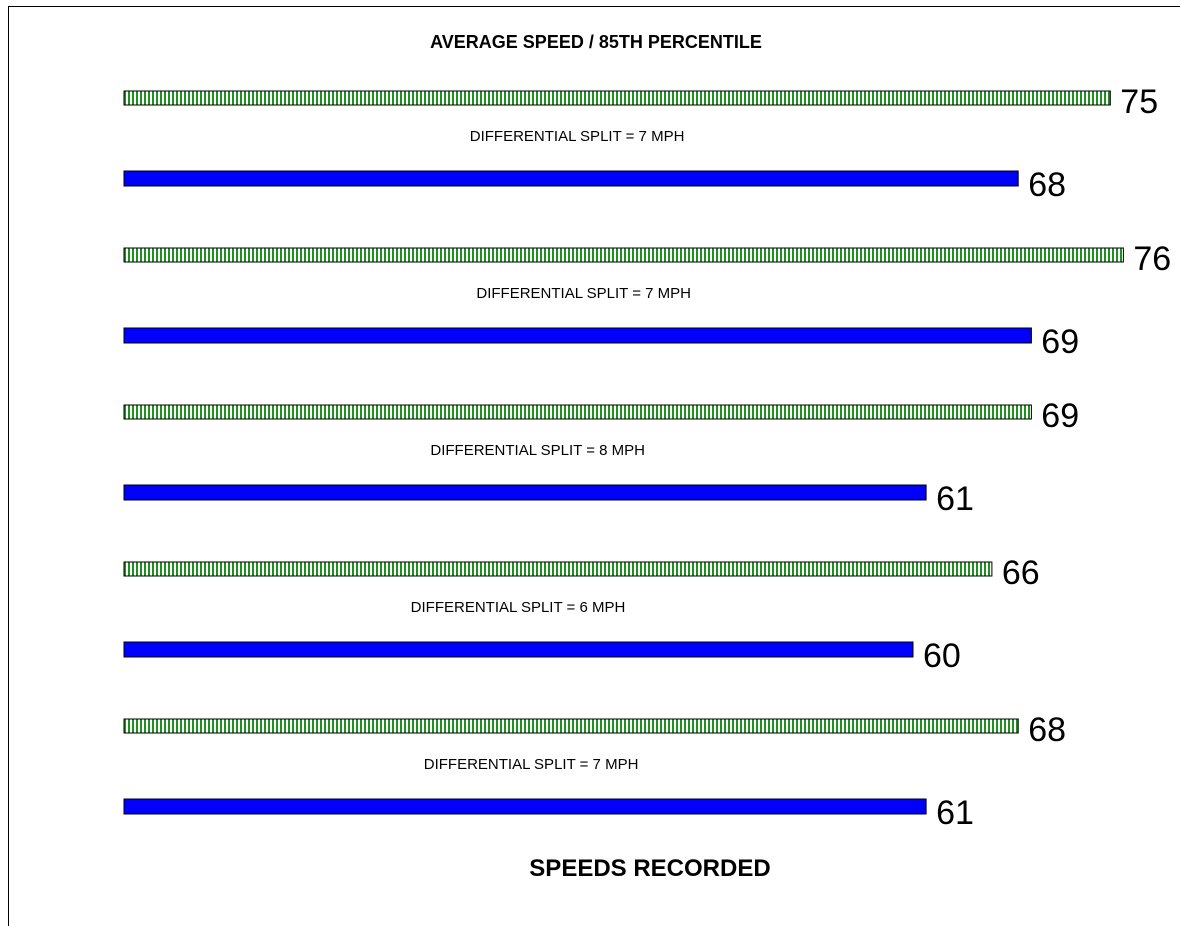 Image resolution: width=1180 pixels, height=926 pixels. I want to click on split-label-2: DIFFERENTIAL SPLIT = 7 MPH, so click(583, 293).